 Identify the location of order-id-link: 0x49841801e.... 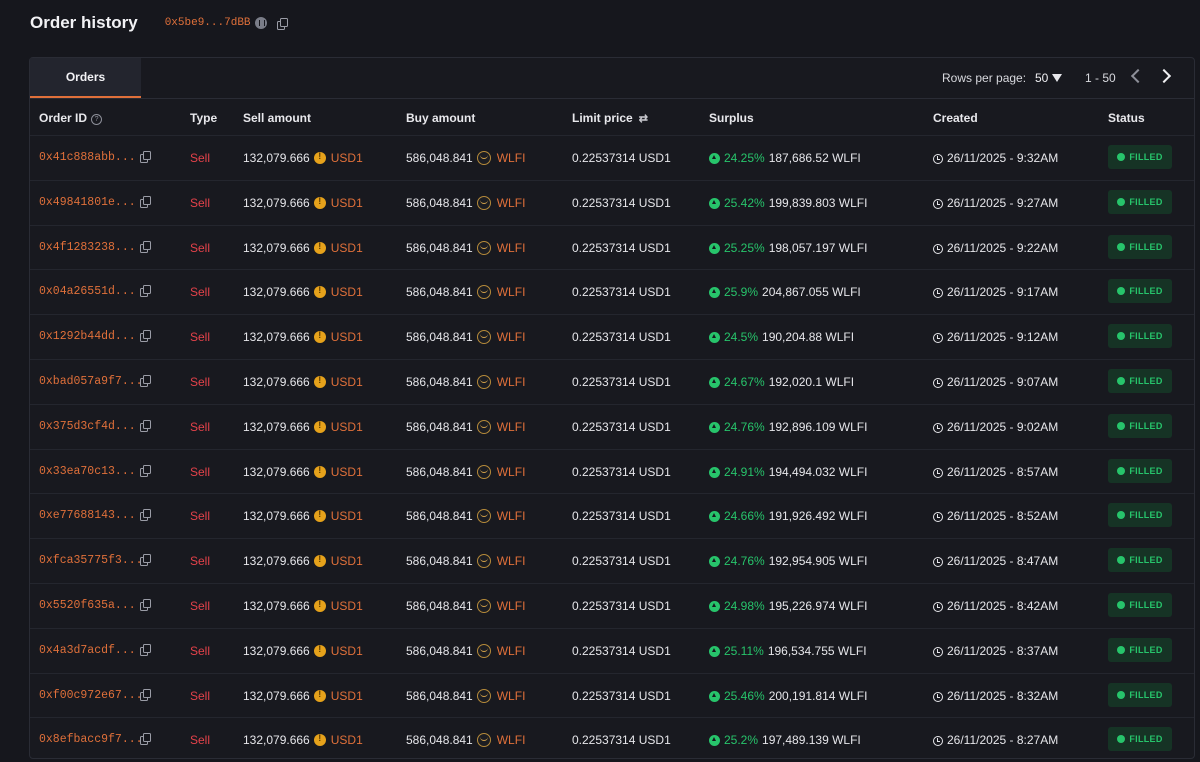
(87, 202).